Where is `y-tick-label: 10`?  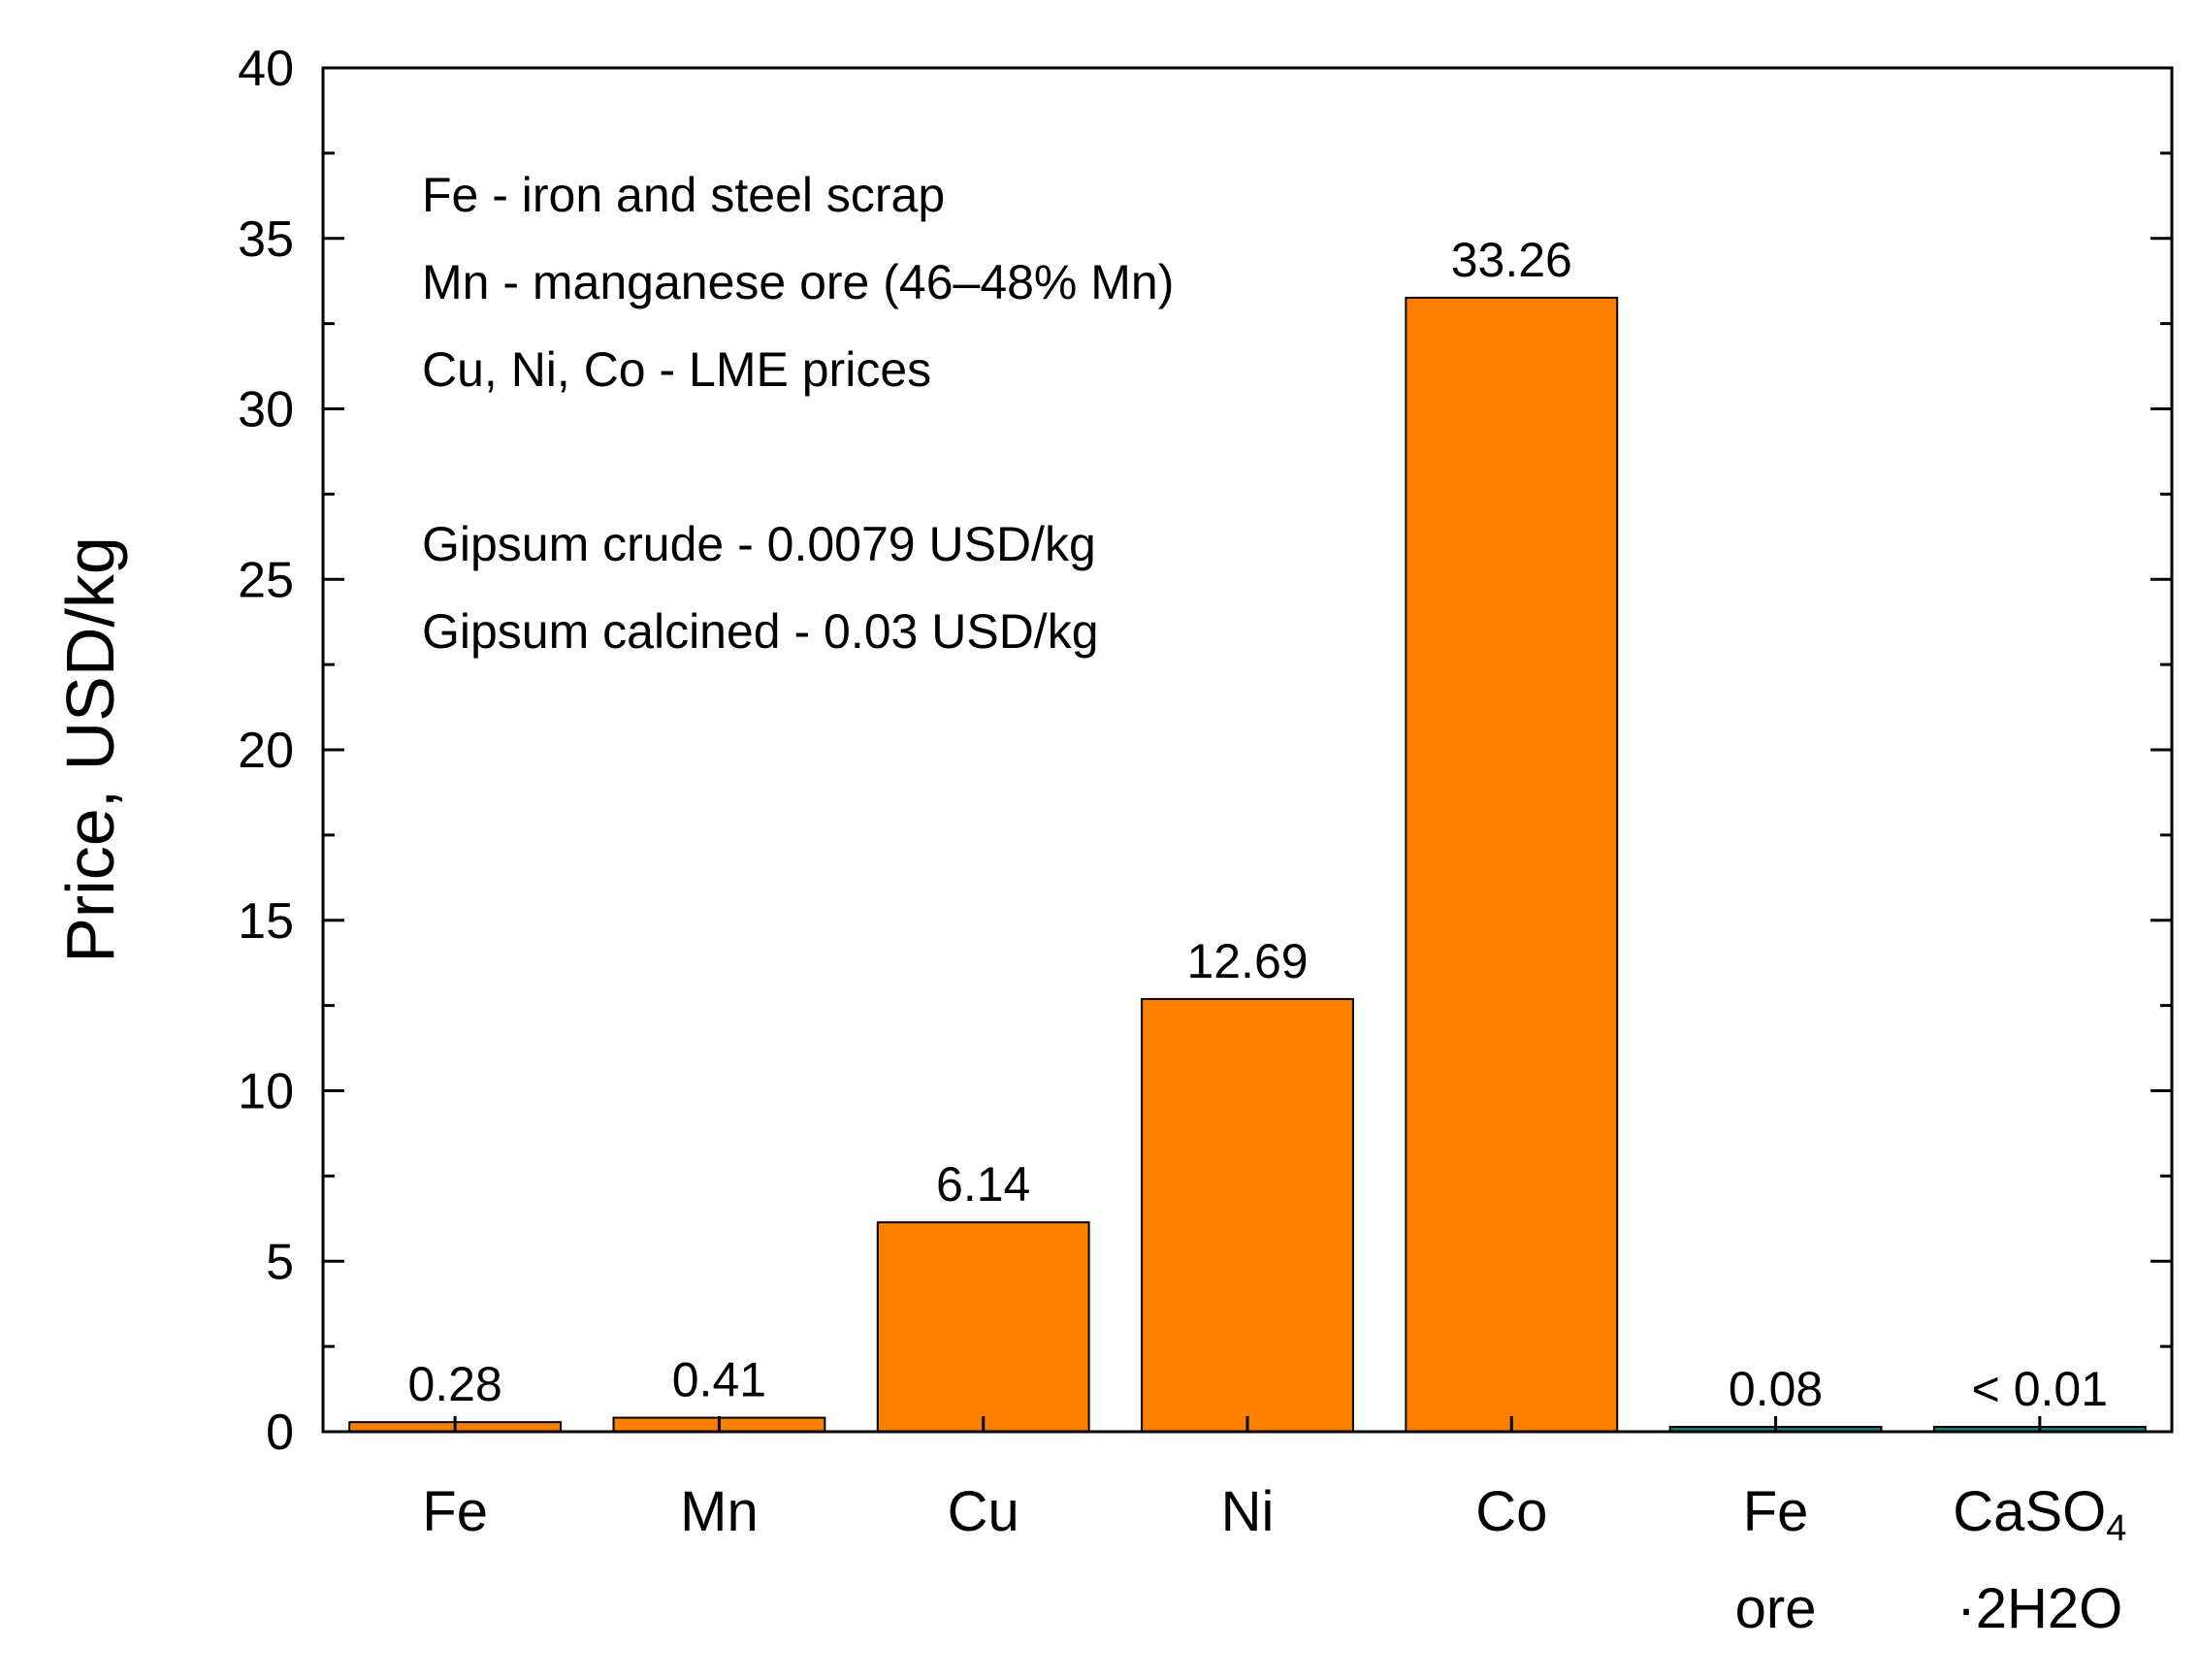
y-tick-label: 10 is located at coordinates (266, 1092).